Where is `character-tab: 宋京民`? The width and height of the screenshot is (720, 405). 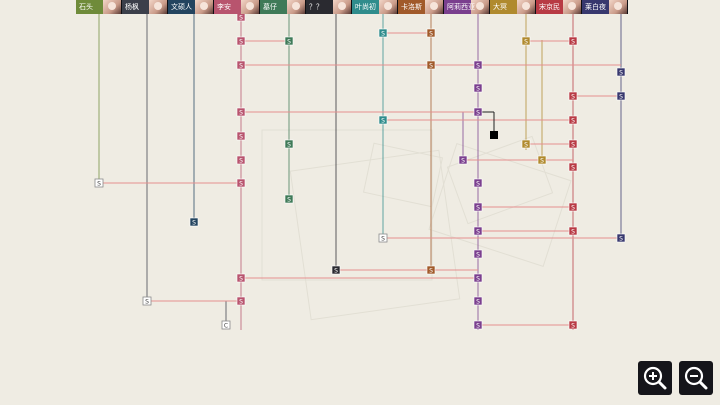 character-tab: 宋京民 is located at coordinates (559, 7).